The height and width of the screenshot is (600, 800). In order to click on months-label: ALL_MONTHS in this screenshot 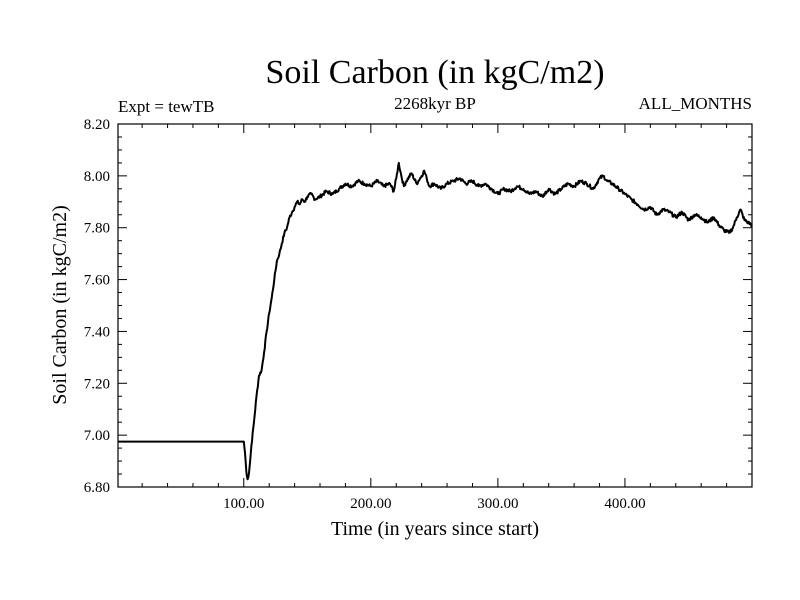, I will do `click(695, 103)`.